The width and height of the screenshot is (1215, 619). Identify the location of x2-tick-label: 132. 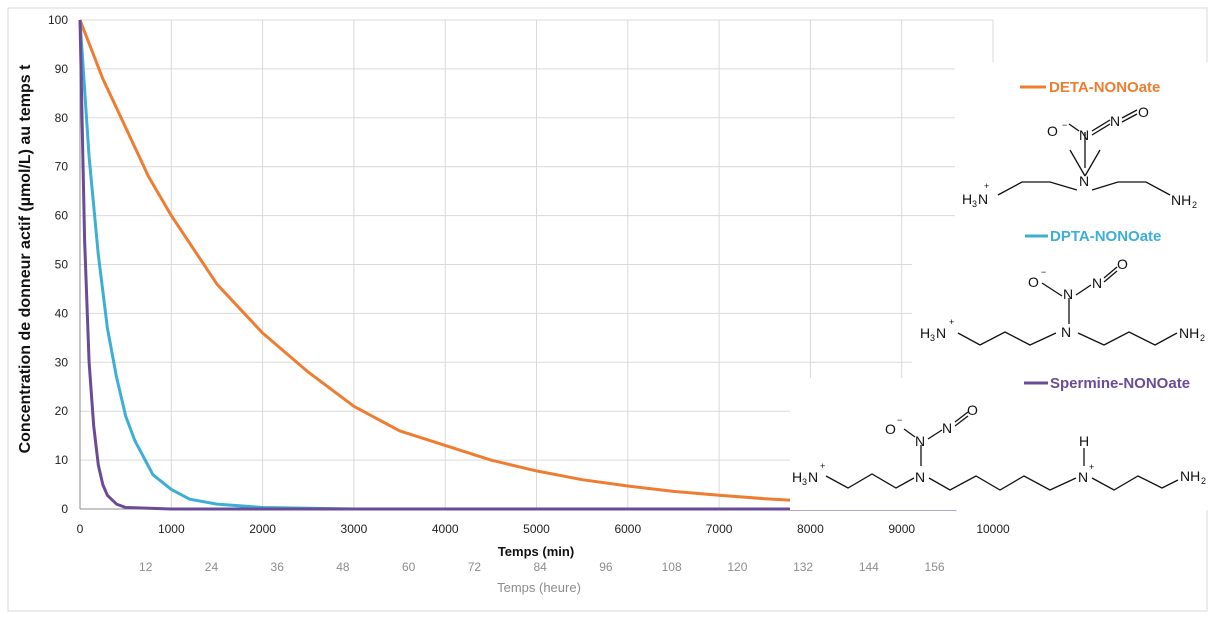
(803, 567).